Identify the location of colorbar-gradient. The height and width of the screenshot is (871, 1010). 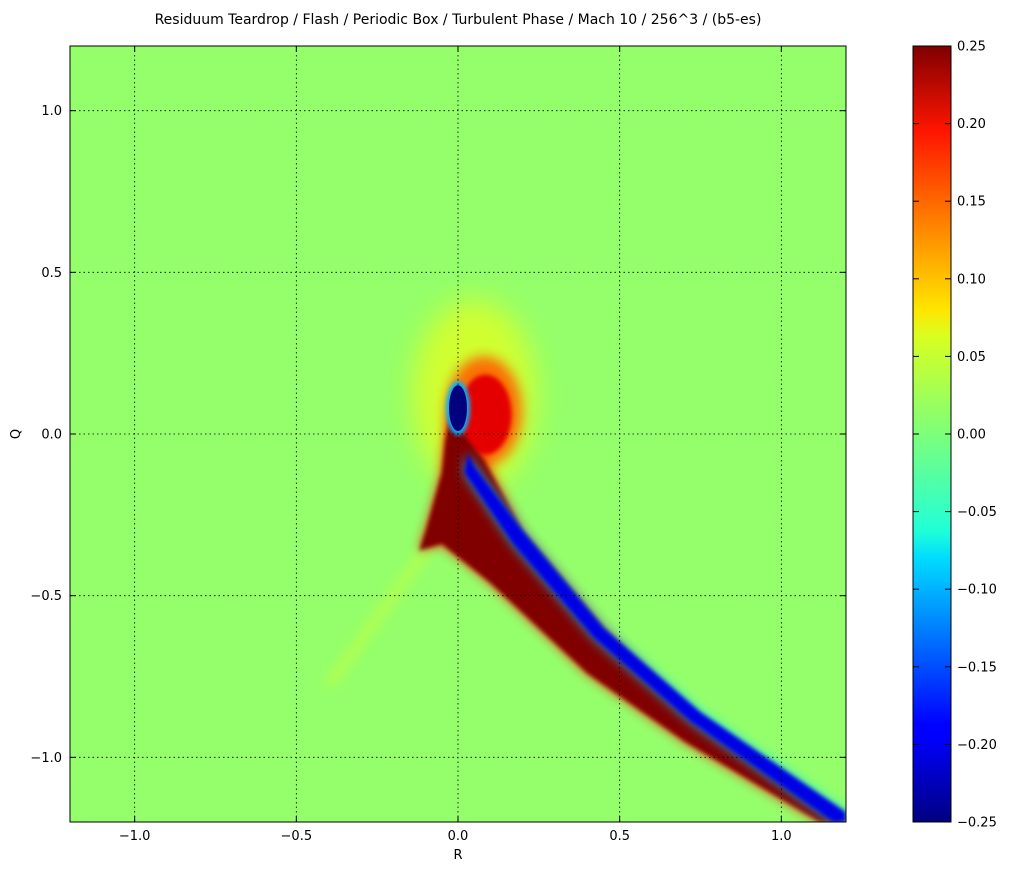
(932, 434).